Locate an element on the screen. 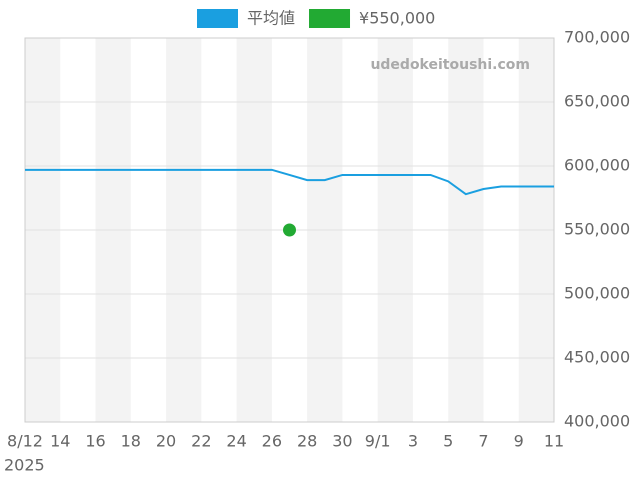 The width and height of the screenshot is (640, 480). watermark: udedokeitoushi.com is located at coordinates (450, 65).